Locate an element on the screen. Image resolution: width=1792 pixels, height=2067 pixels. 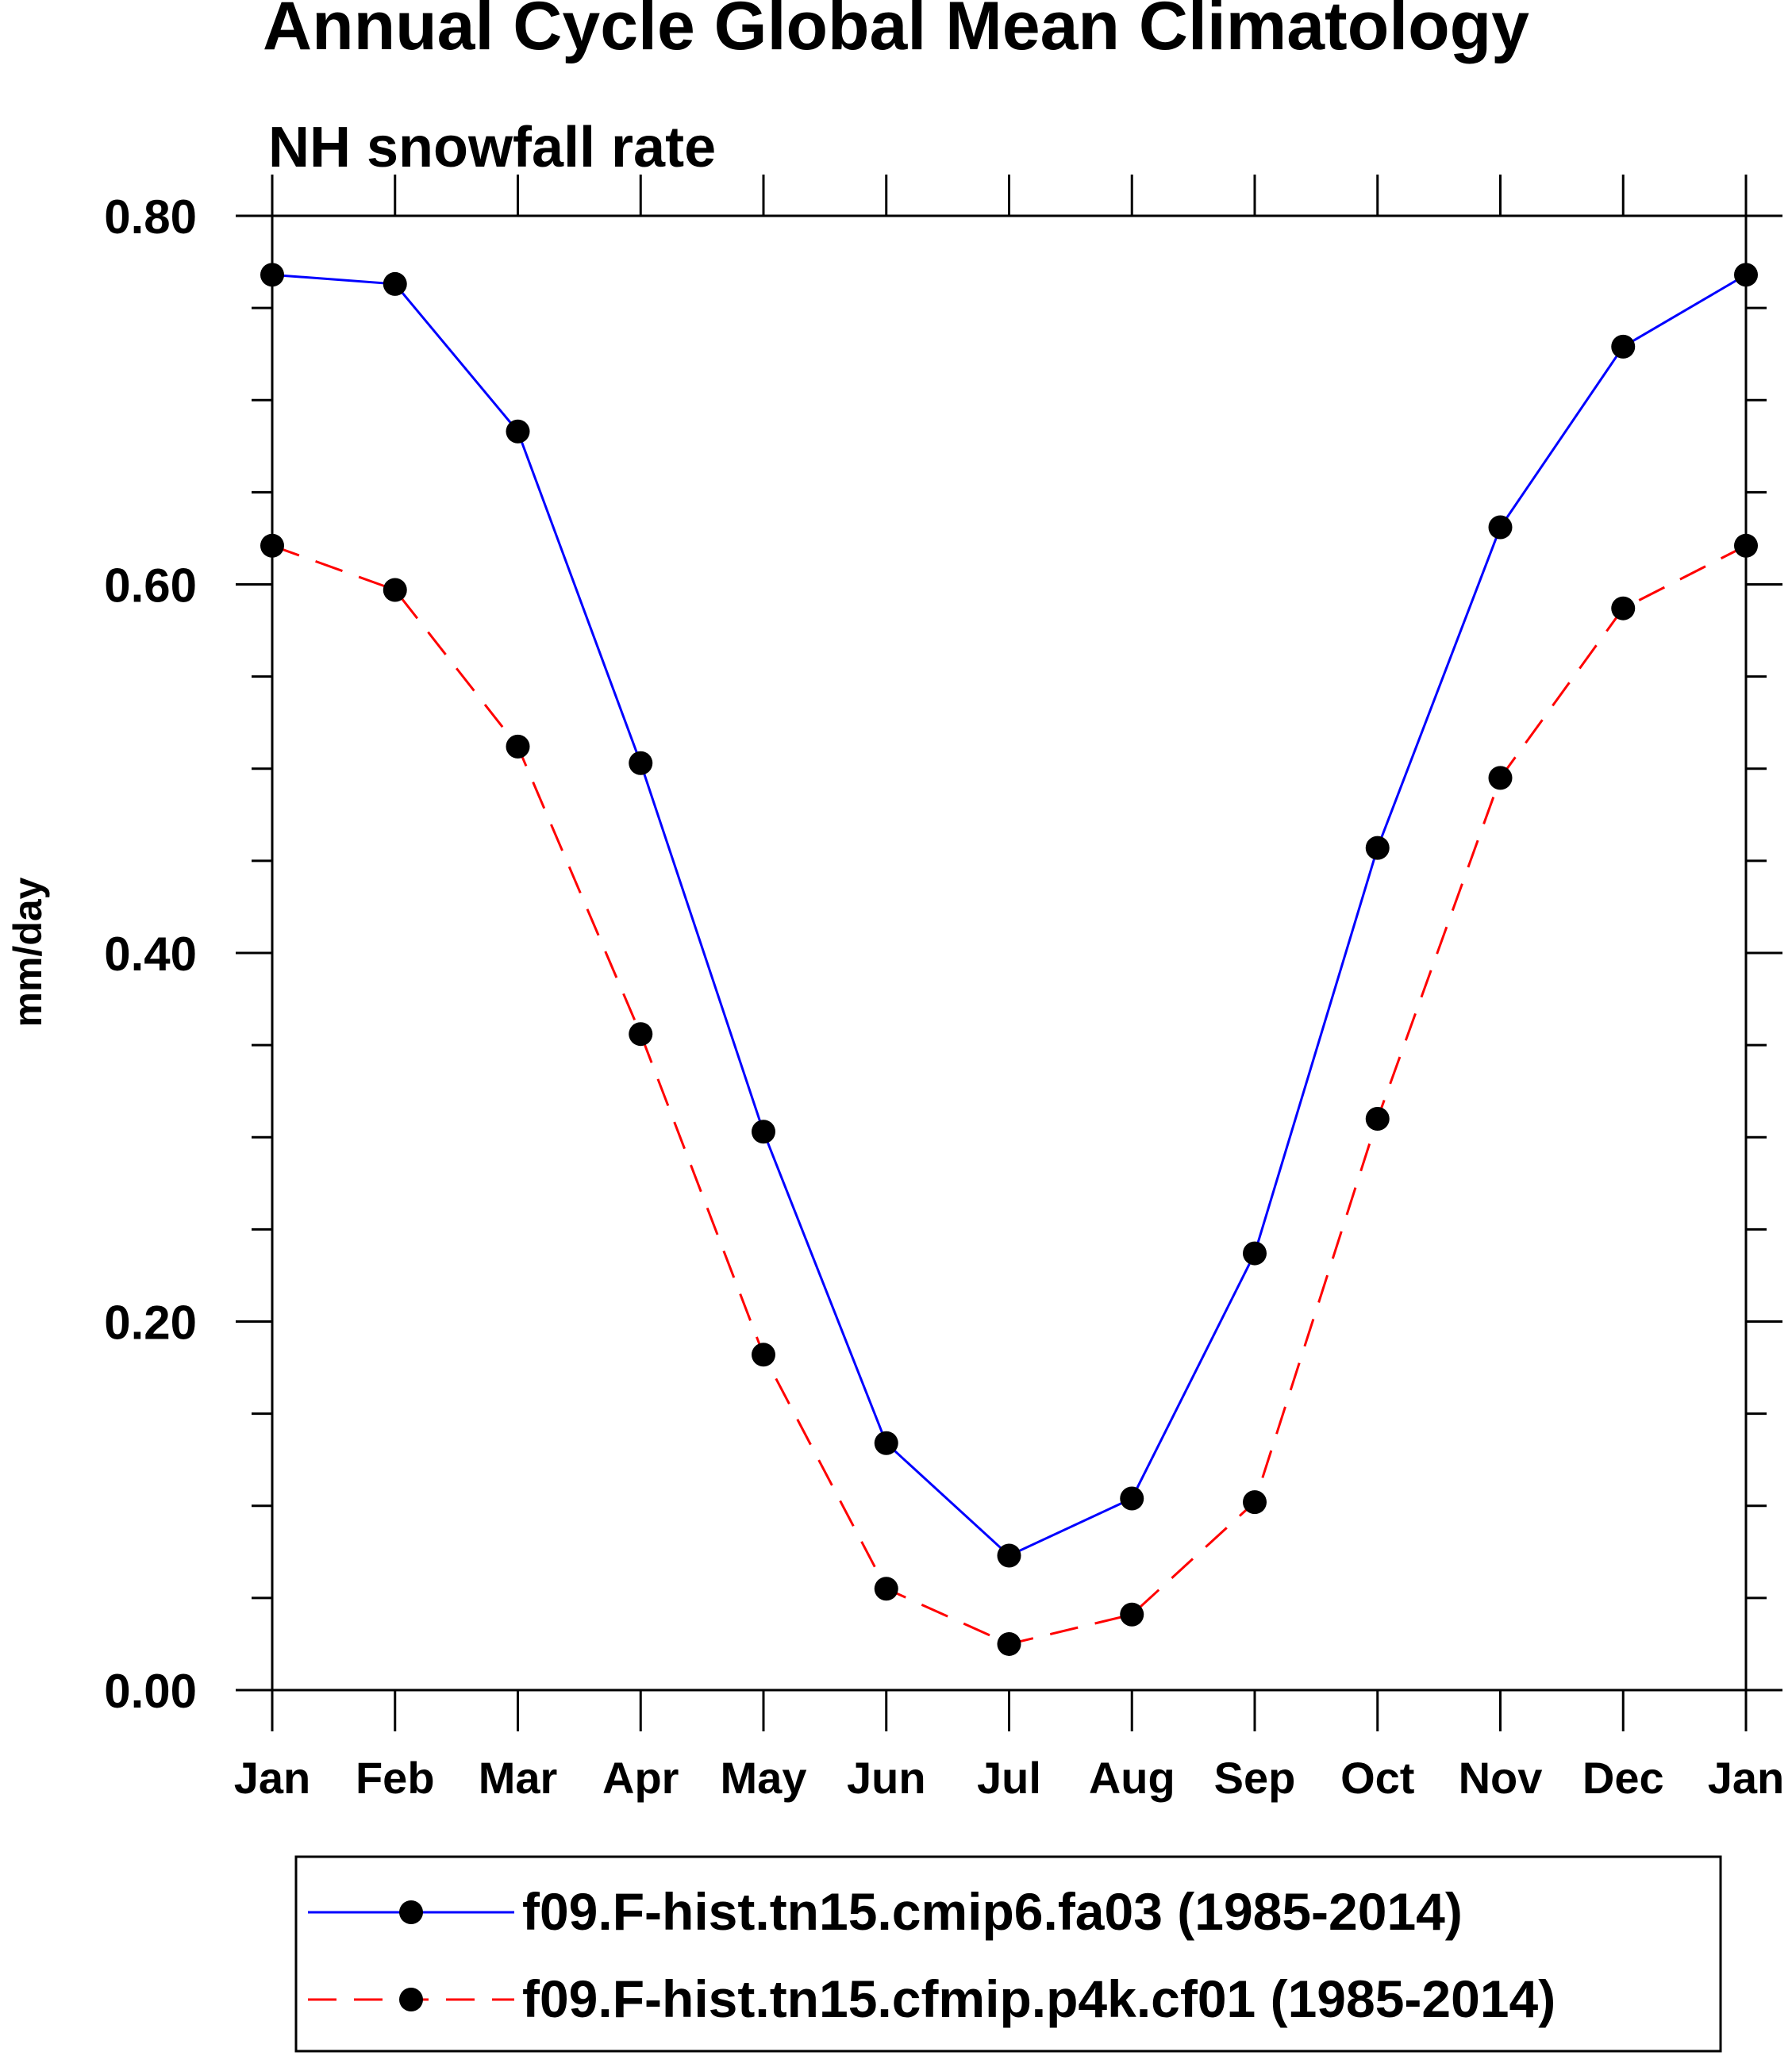
legend-label-1: f09.F-hist.tn15.cmip6.fa03 (1985-2014) is located at coordinates (992, 1911).